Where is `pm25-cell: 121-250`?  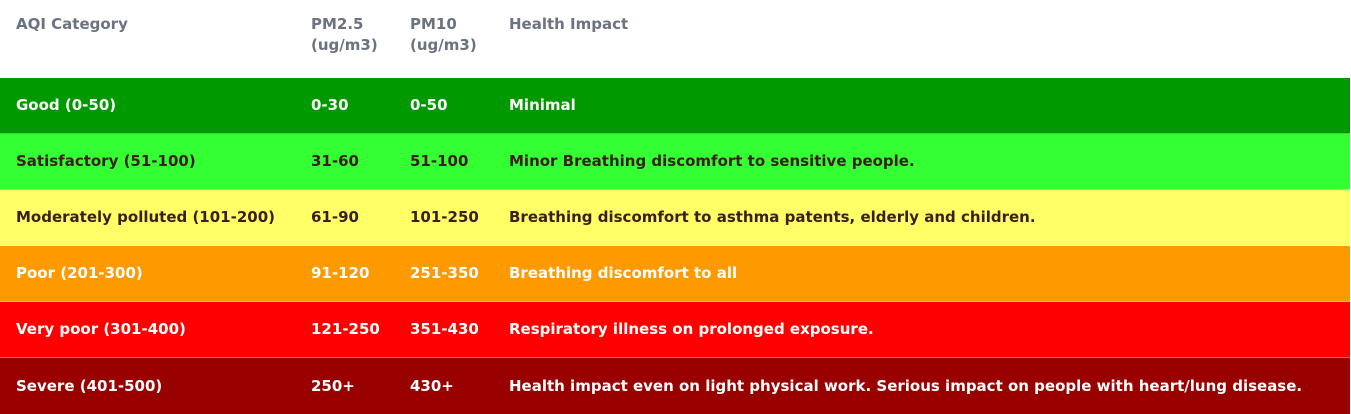
pm25-cell: 121-250 is located at coordinates (345, 329).